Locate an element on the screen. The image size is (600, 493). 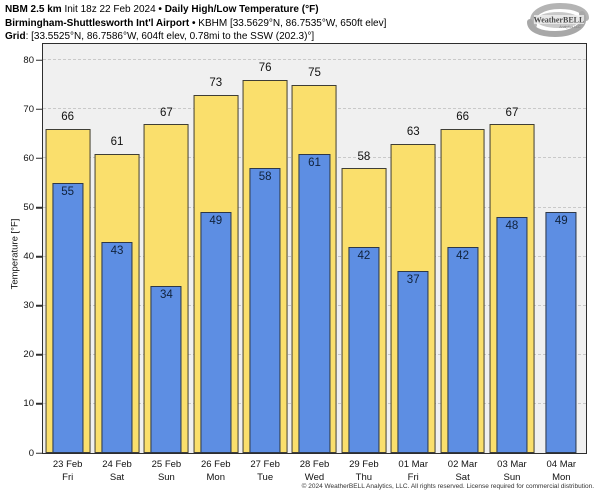
x-tick-date: 23 Feb is located at coordinates (67, 464).